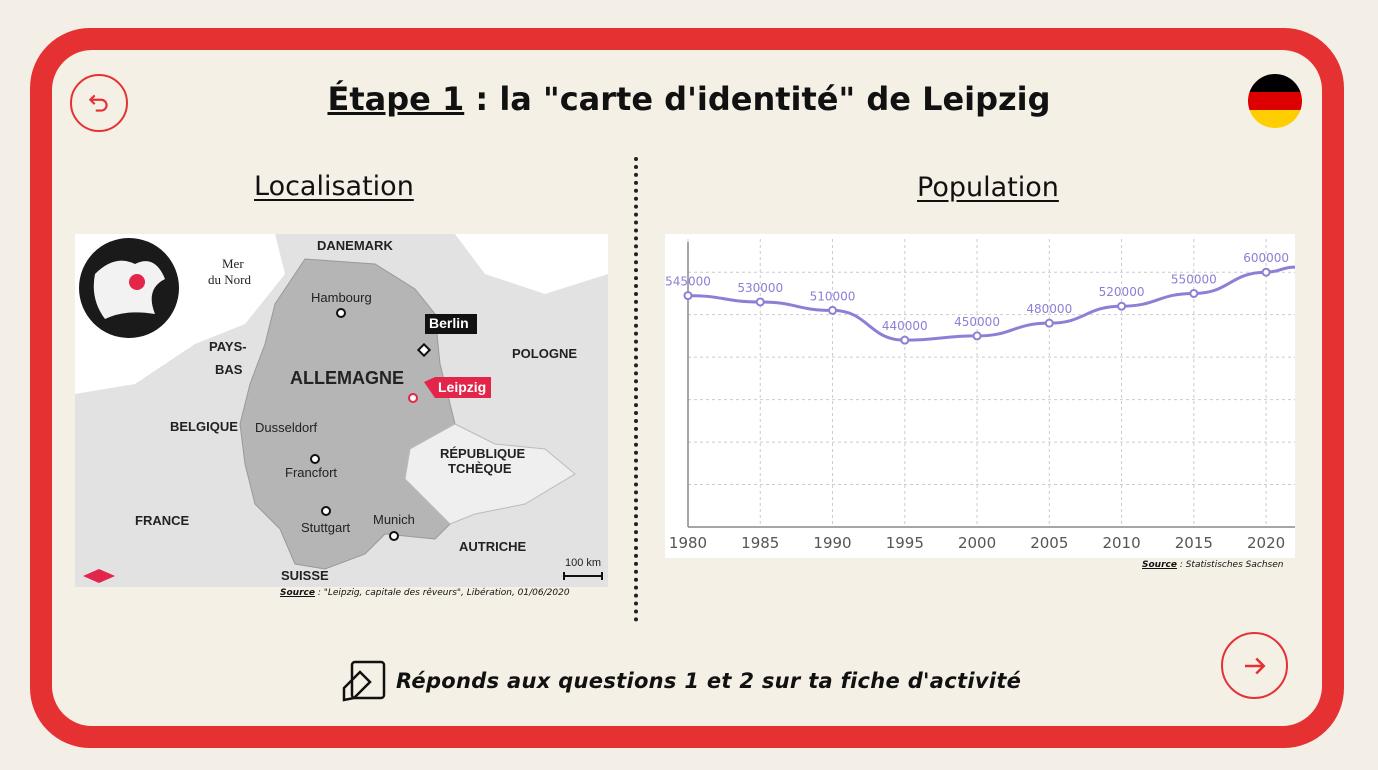 The height and width of the screenshot is (770, 1378). I want to click on map-label: BAS, so click(229, 369).